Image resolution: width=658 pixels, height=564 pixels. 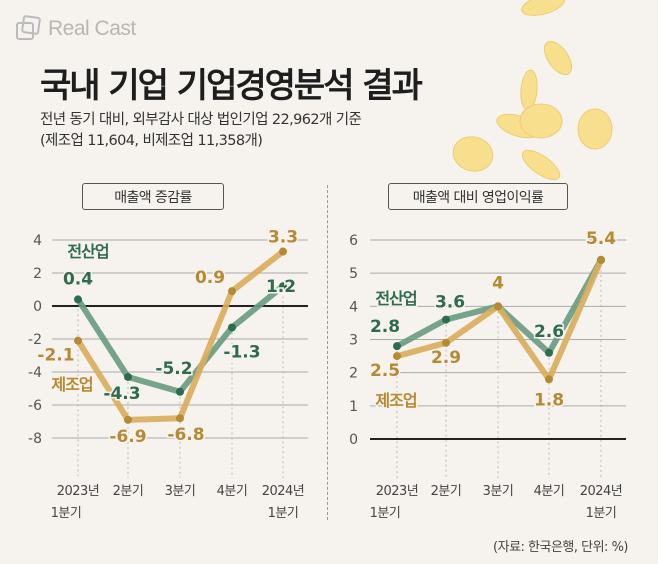 I want to click on chart-title-operating-margin: 매출액 대비 영업이익률, so click(x=478, y=196).